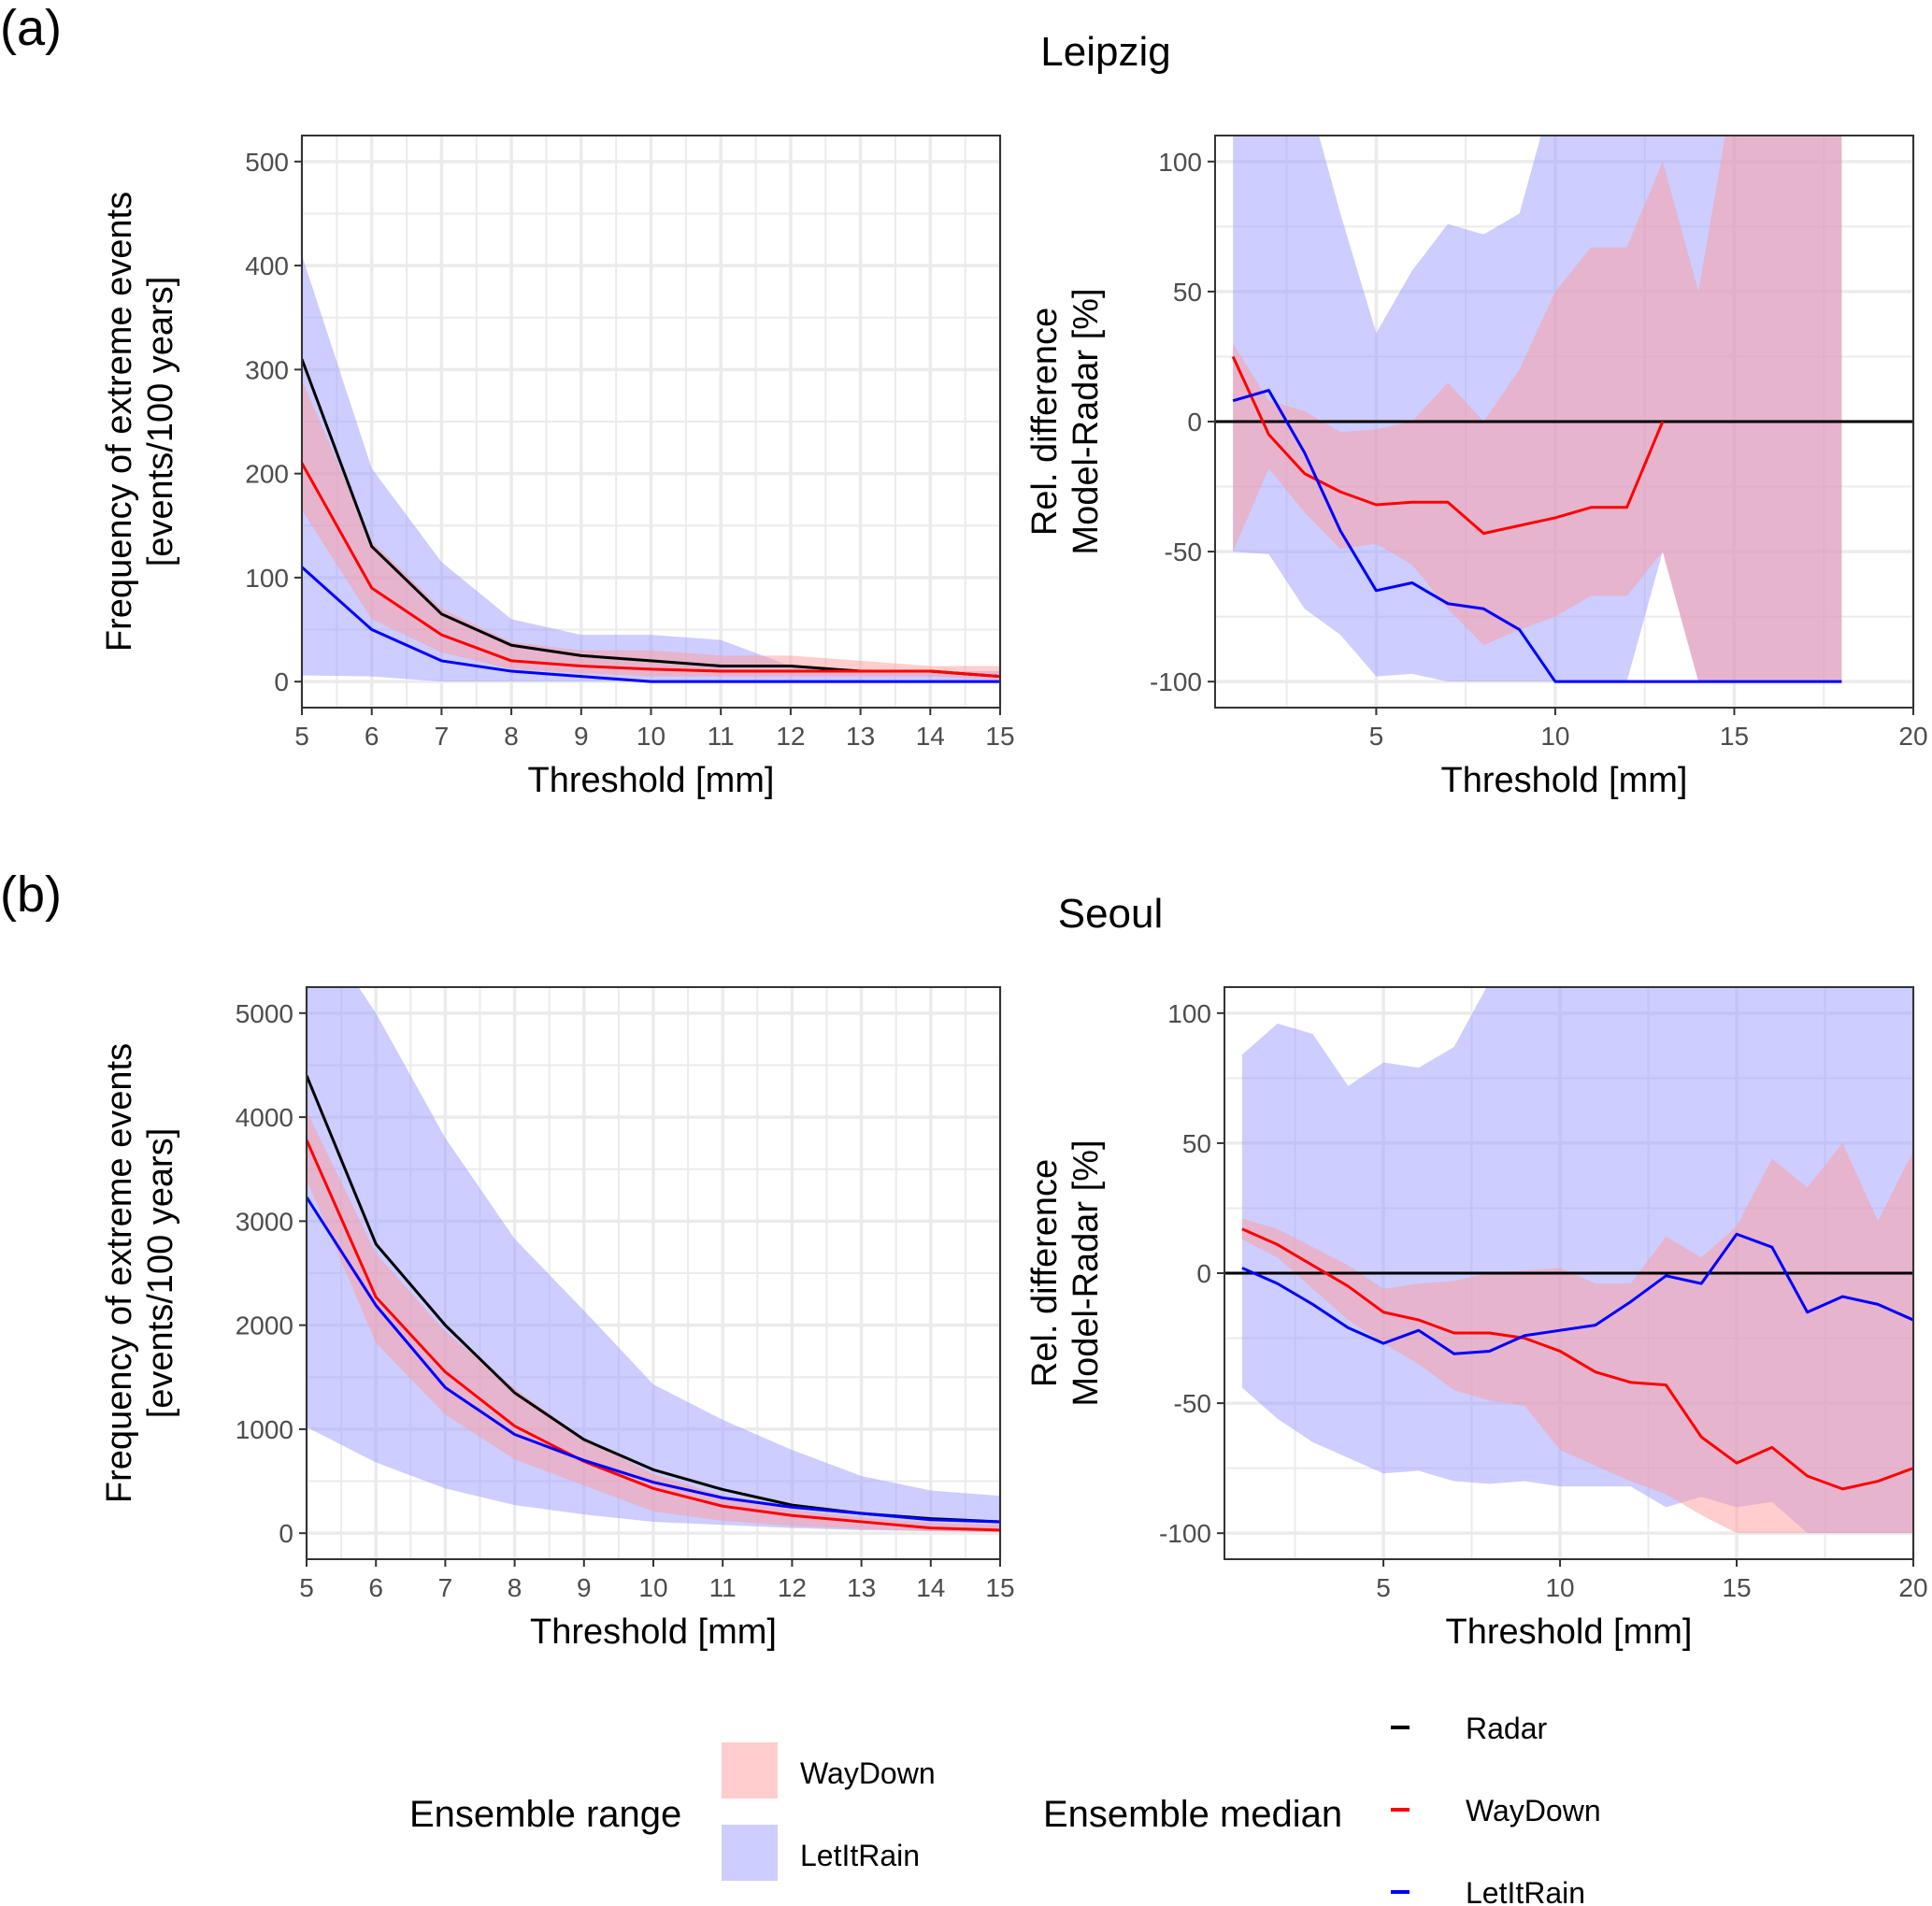 The width and height of the screenshot is (1932, 1906). I want to click on legend-median: Ensemble median Radar WayDown LetItRain, so click(1322, 1809).